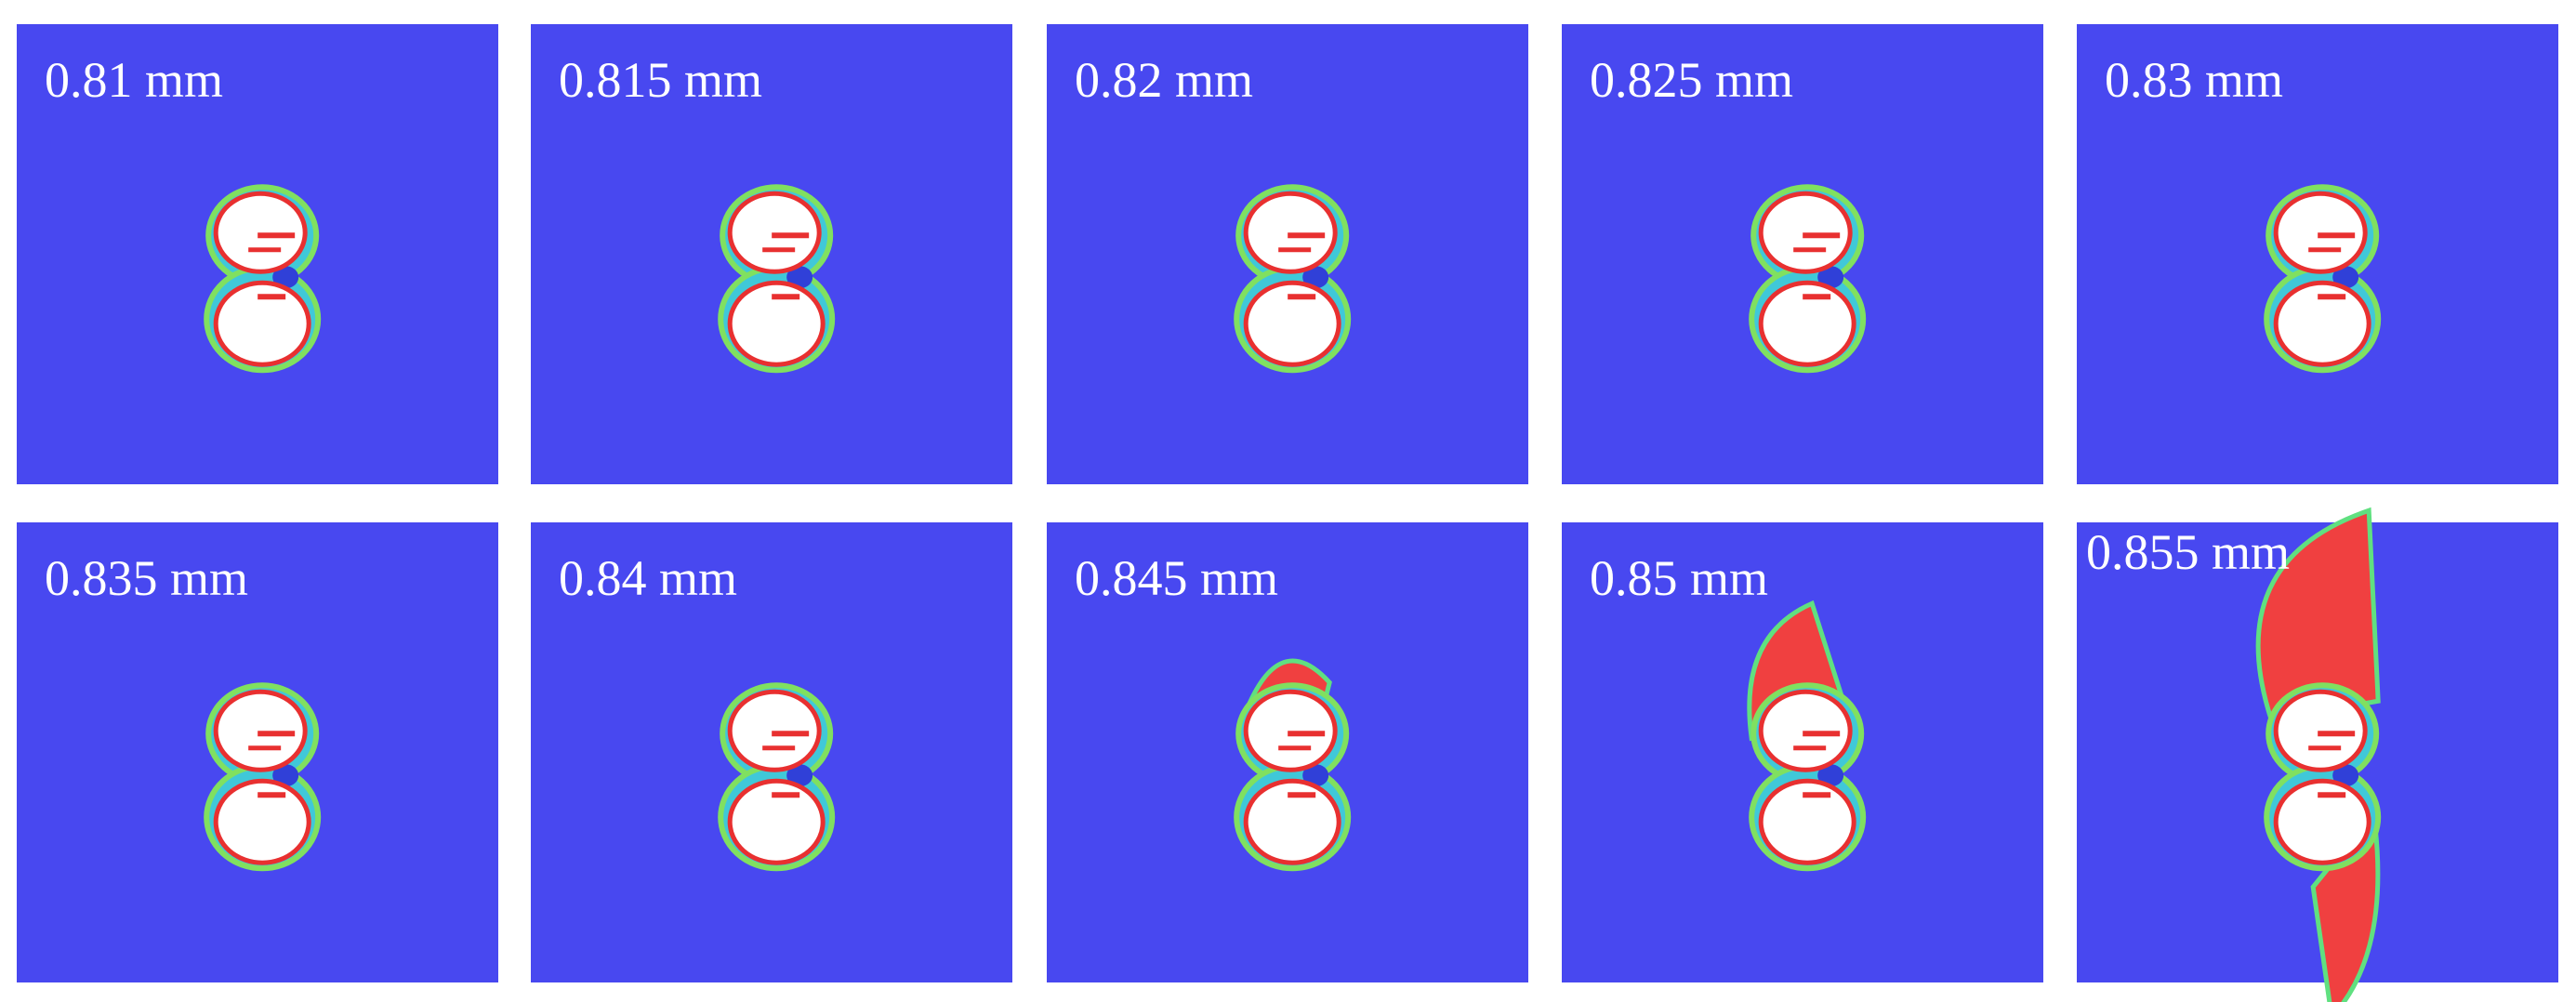 The height and width of the screenshot is (1002, 2576). What do you see at coordinates (134, 80) in the screenshot?
I see `panel-label: 0.81 mm` at bounding box center [134, 80].